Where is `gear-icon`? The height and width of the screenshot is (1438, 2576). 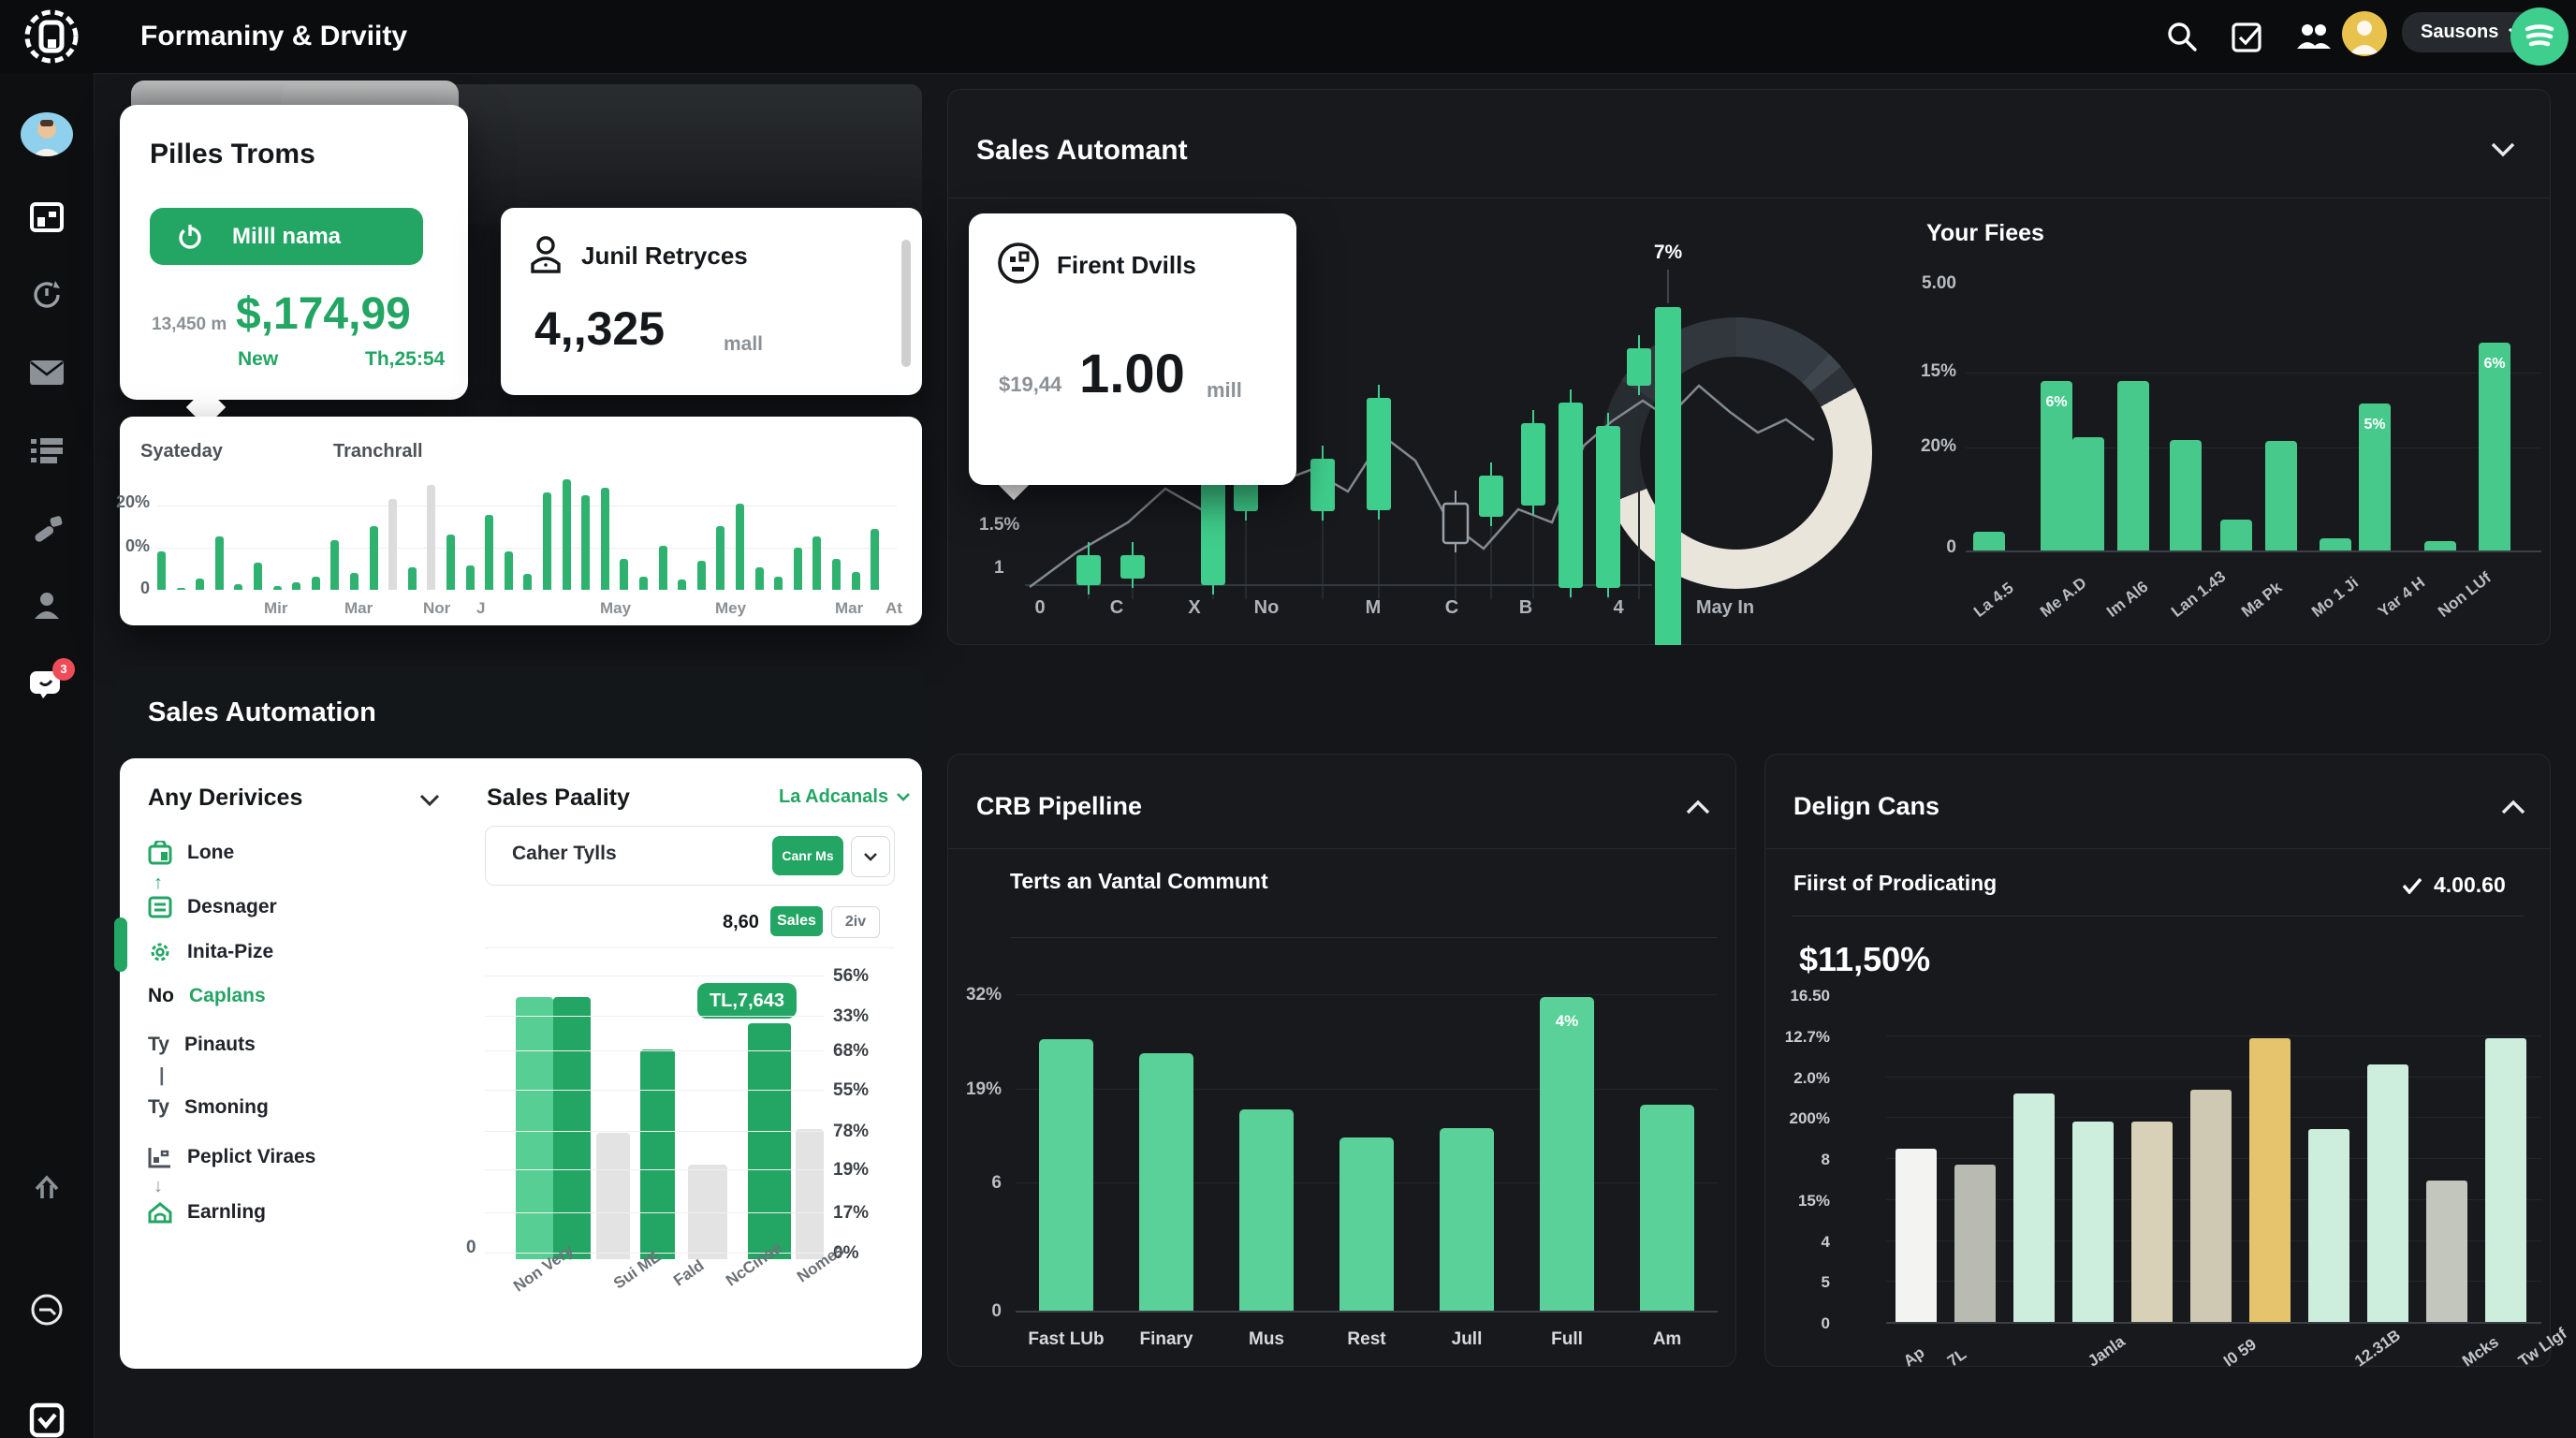 gear-icon is located at coordinates (160, 952).